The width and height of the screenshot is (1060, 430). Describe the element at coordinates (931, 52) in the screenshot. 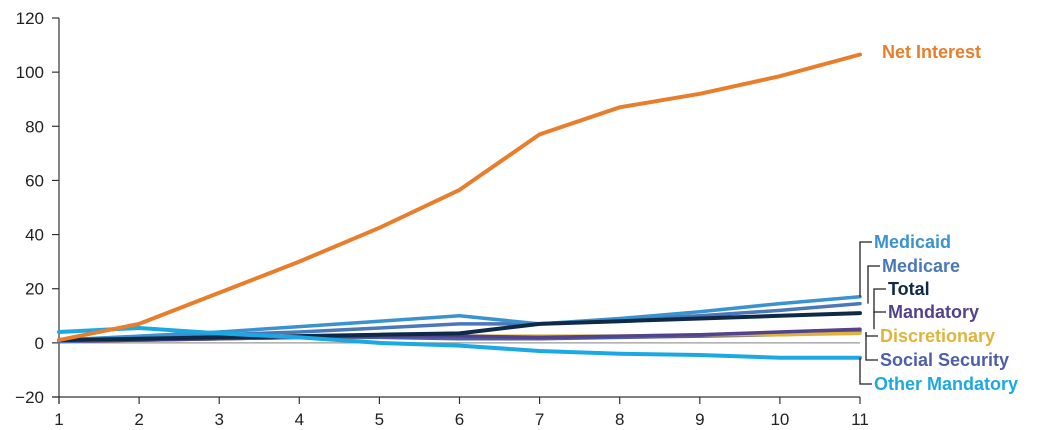

I see `series-label-net-interest: Net Interest` at that location.